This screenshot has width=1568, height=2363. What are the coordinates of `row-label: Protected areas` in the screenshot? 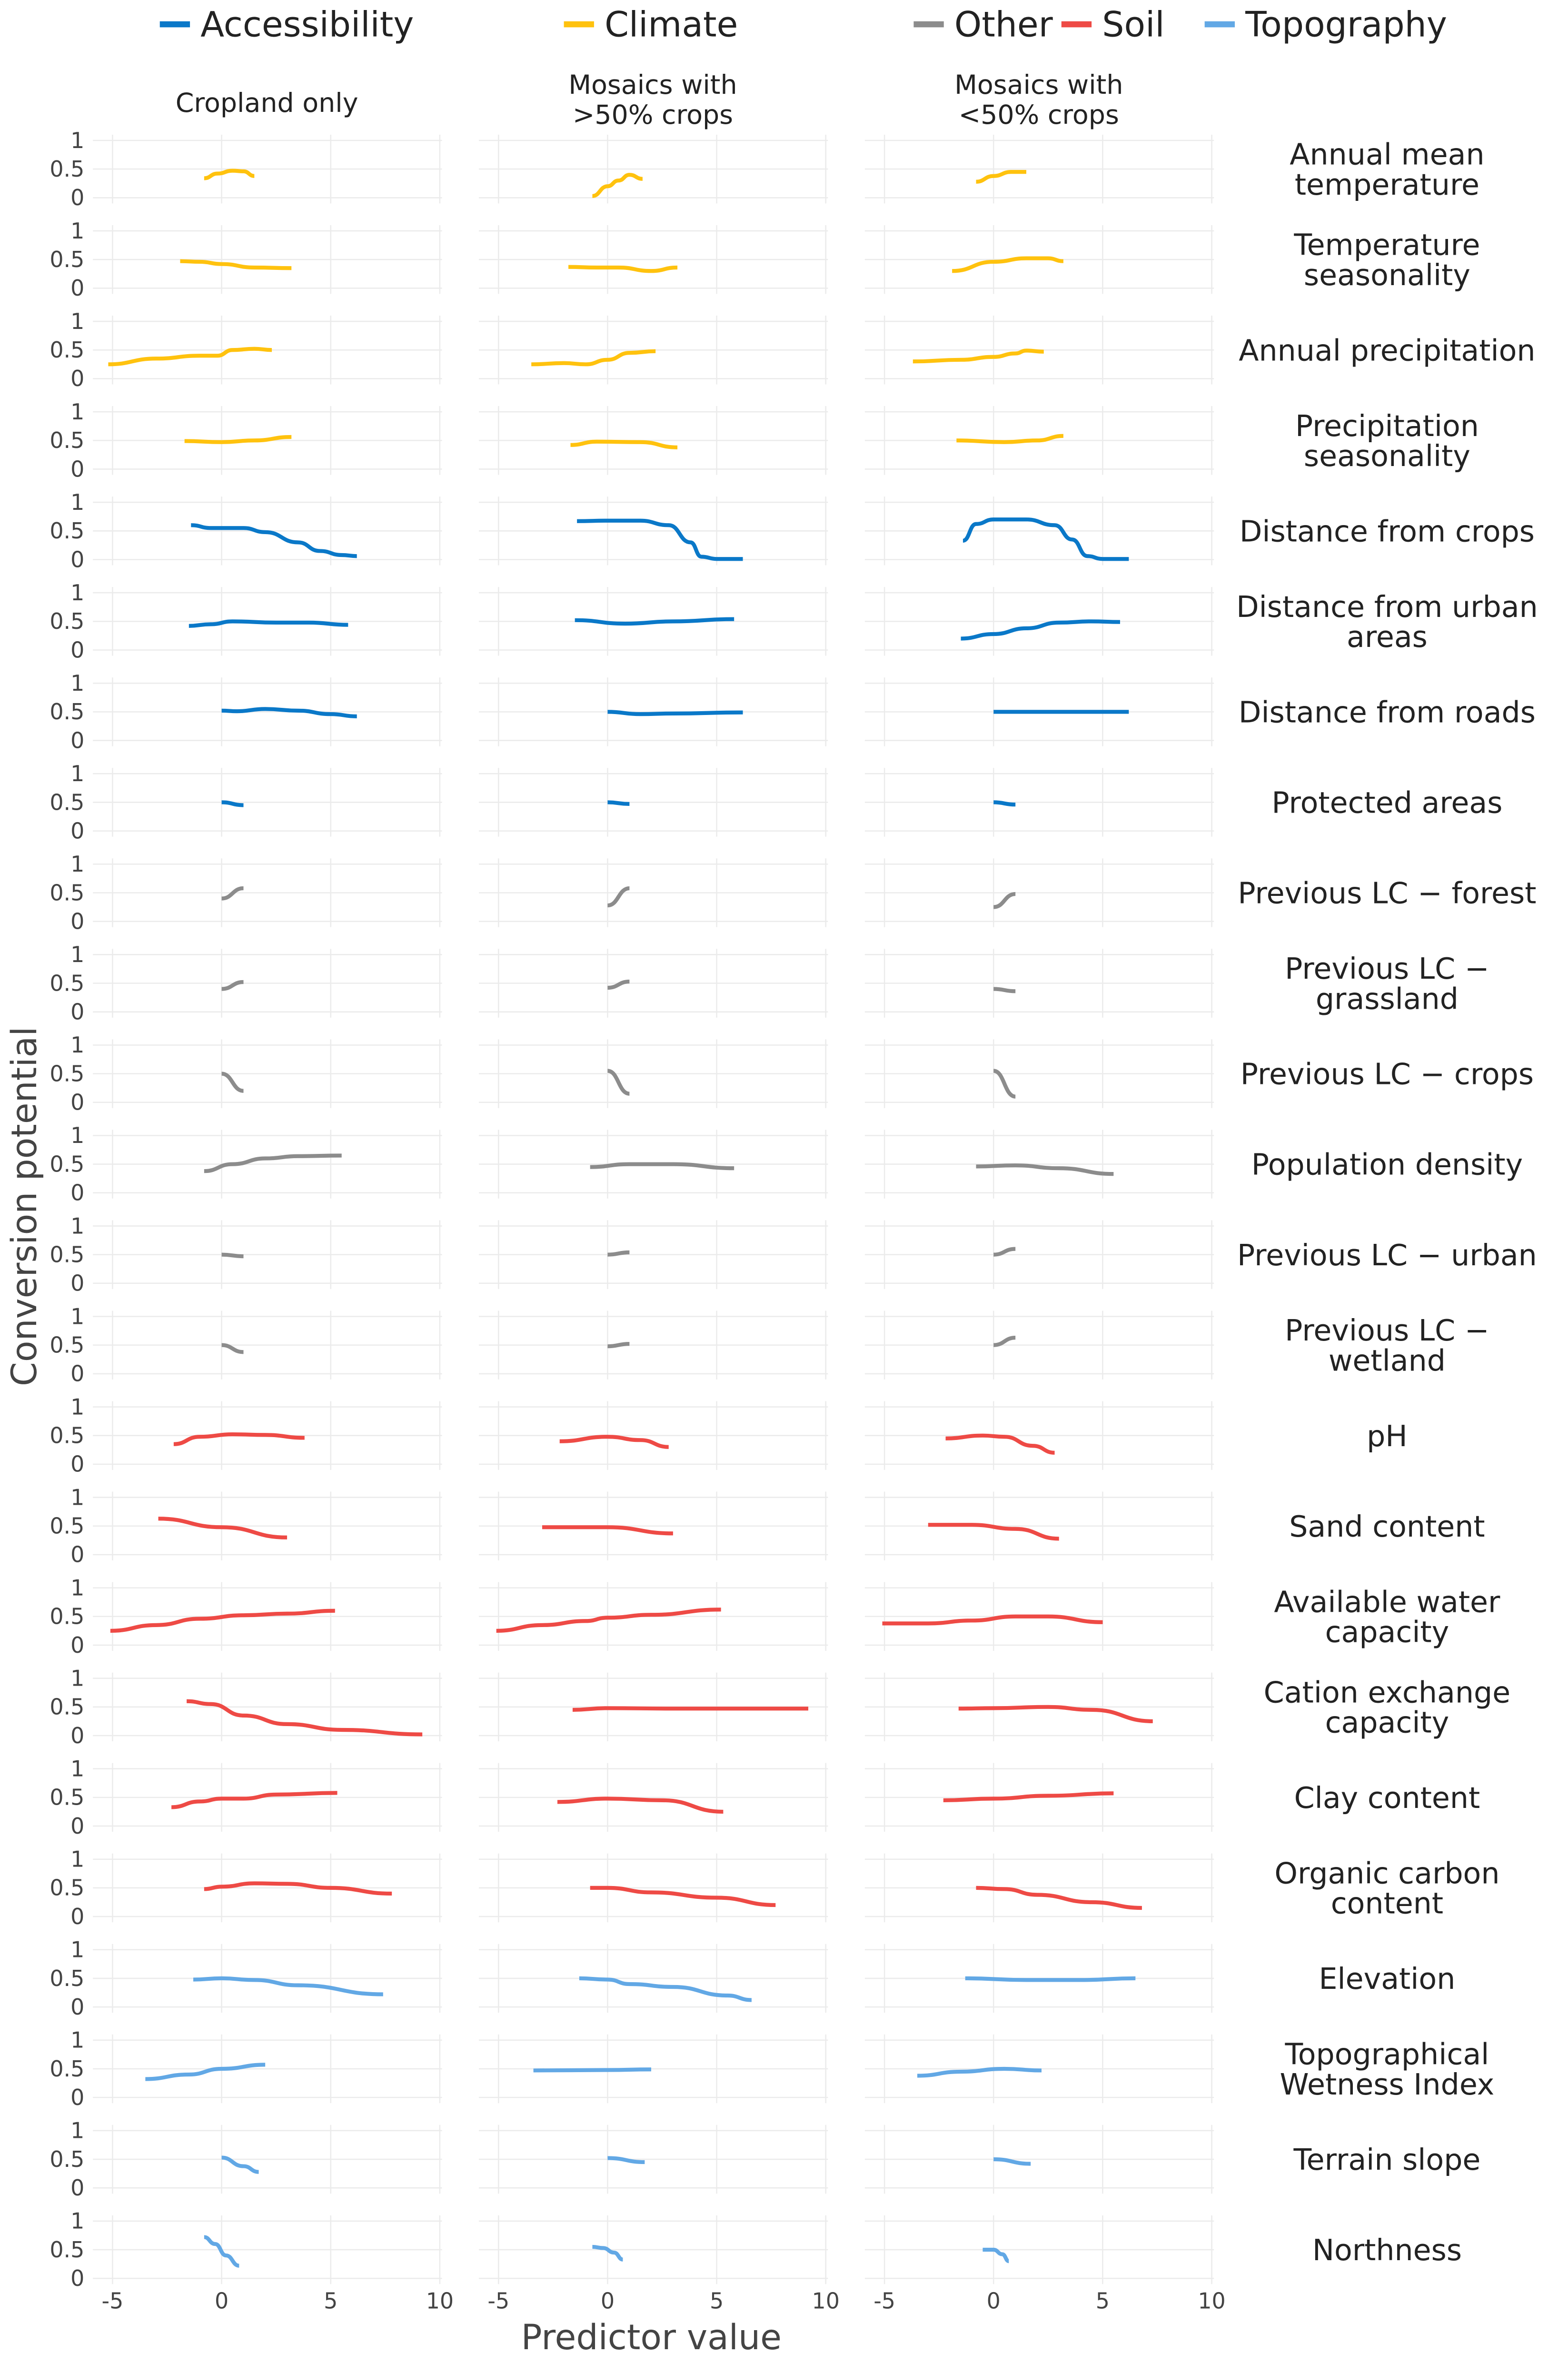 It's located at (1387, 803).